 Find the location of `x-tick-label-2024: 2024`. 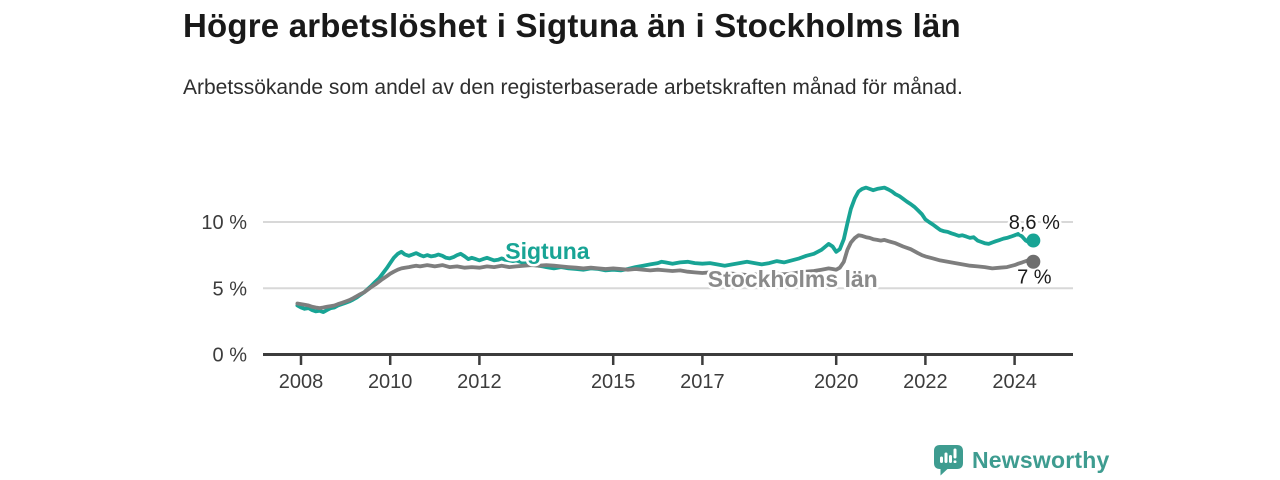

x-tick-label-2024: 2024 is located at coordinates (1014, 382).